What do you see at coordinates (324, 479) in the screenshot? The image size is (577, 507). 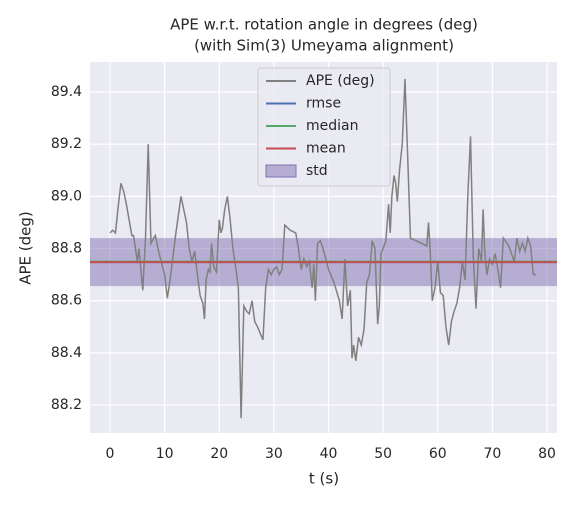 I see `x-axis-label: t (s)` at bounding box center [324, 479].